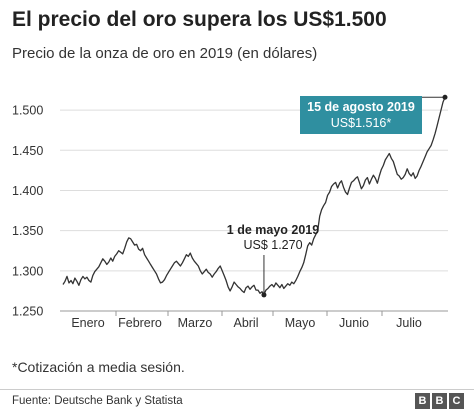  What do you see at coordinates (456, 401) in the screenshot?
I see `bbc-logo-letter: C` at bounding box center [456, 401].